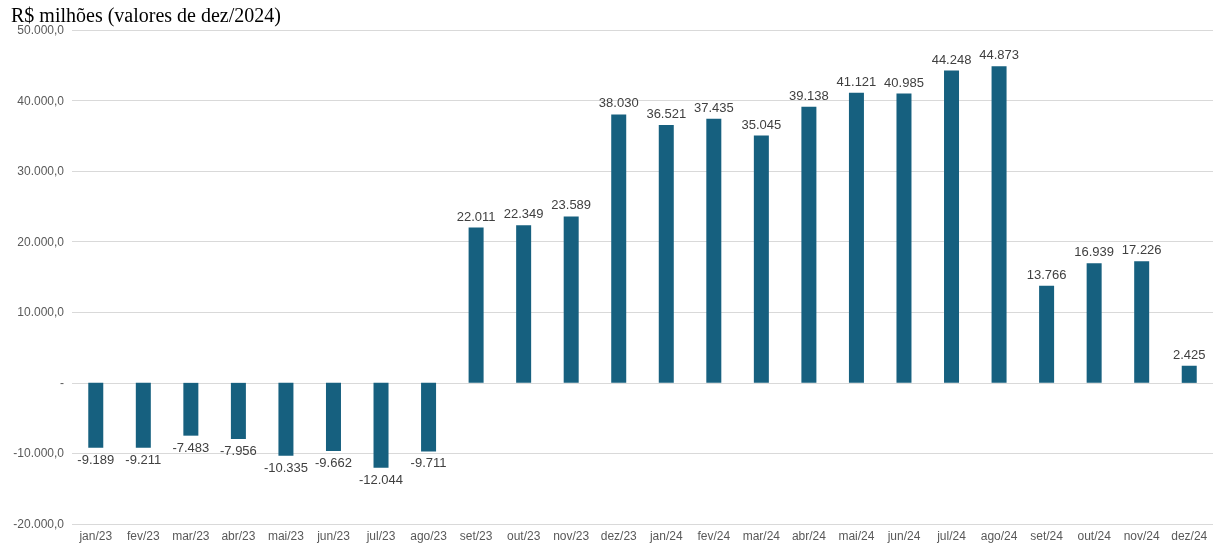 This screenshot has width=1223, height=554. What do you see at coordinates (333, 463) in the screenshot?
I see `data-label: -9.662` at bounding box center [333, 463].